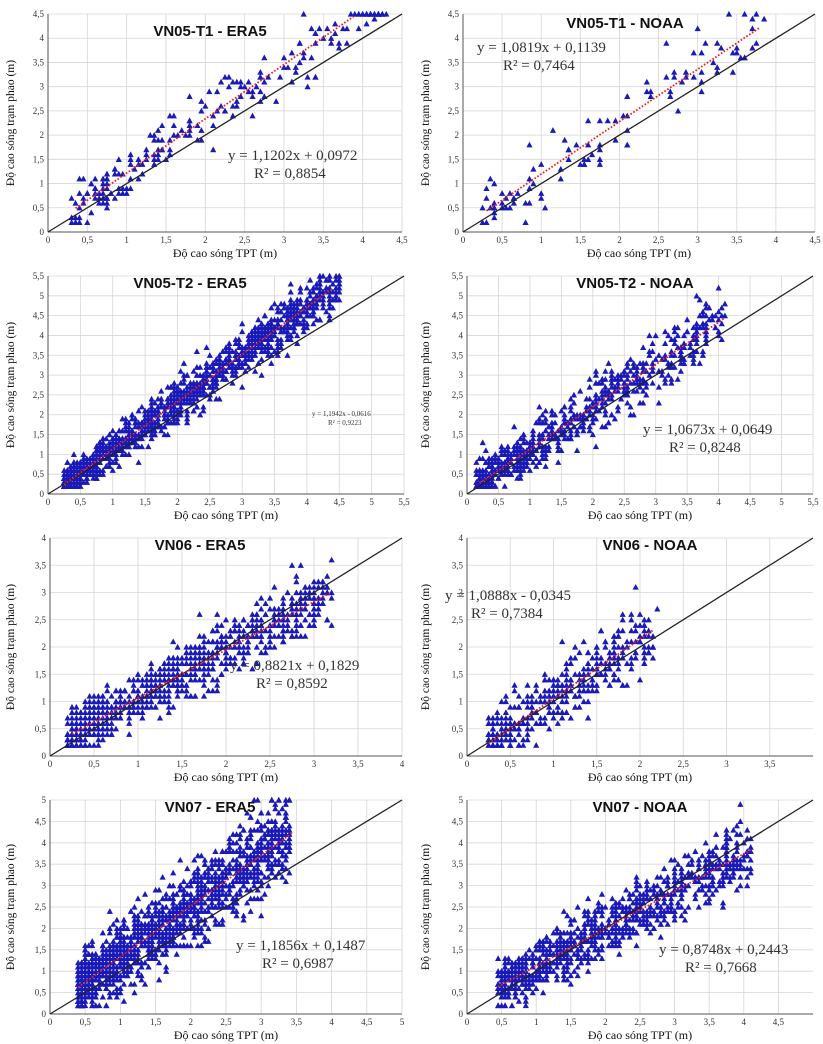  I want to click on y-tick-label: 1,5, so click(458, 435).